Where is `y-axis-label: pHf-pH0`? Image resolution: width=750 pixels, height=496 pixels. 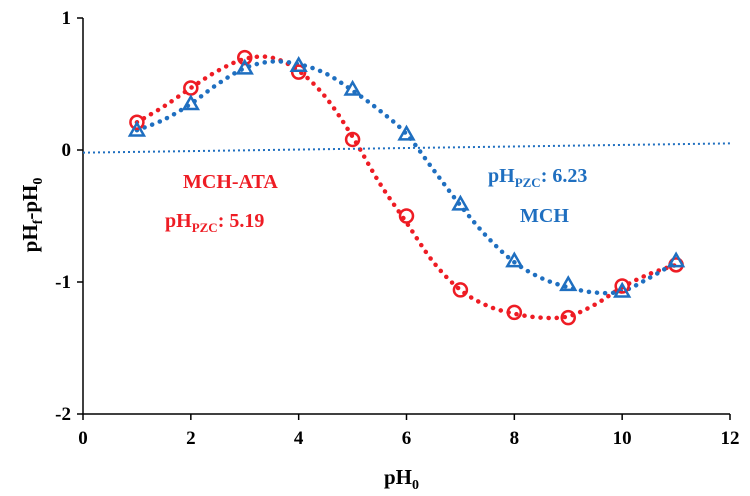 y-axis-label: pHf-pH0 is located at coordinates (32, 215).